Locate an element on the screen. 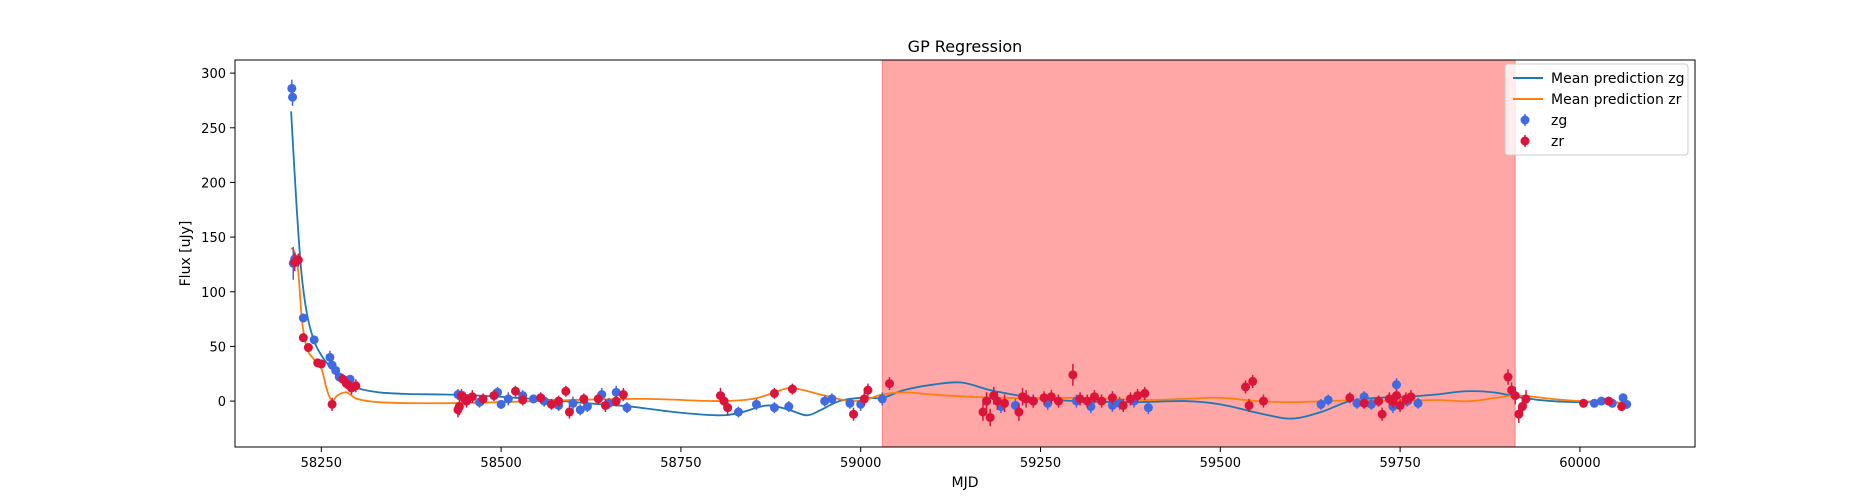 This screenshot has height=504, width=1875. y-axis: 0 50 100 150 200 250 300 is located at coordinates (218, 238).